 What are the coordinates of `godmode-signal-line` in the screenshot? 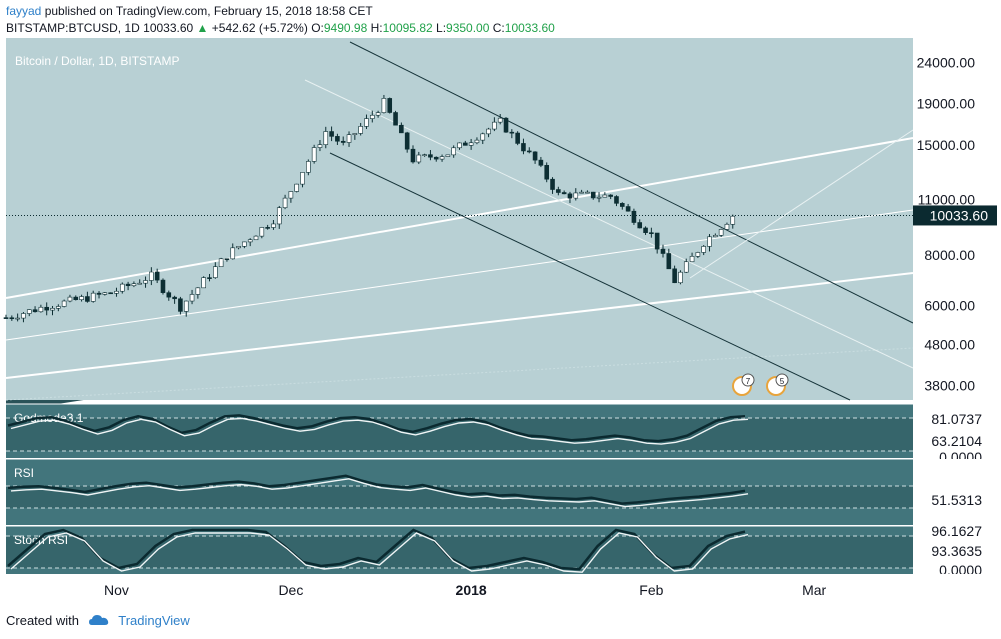 It's located at (379, 431).